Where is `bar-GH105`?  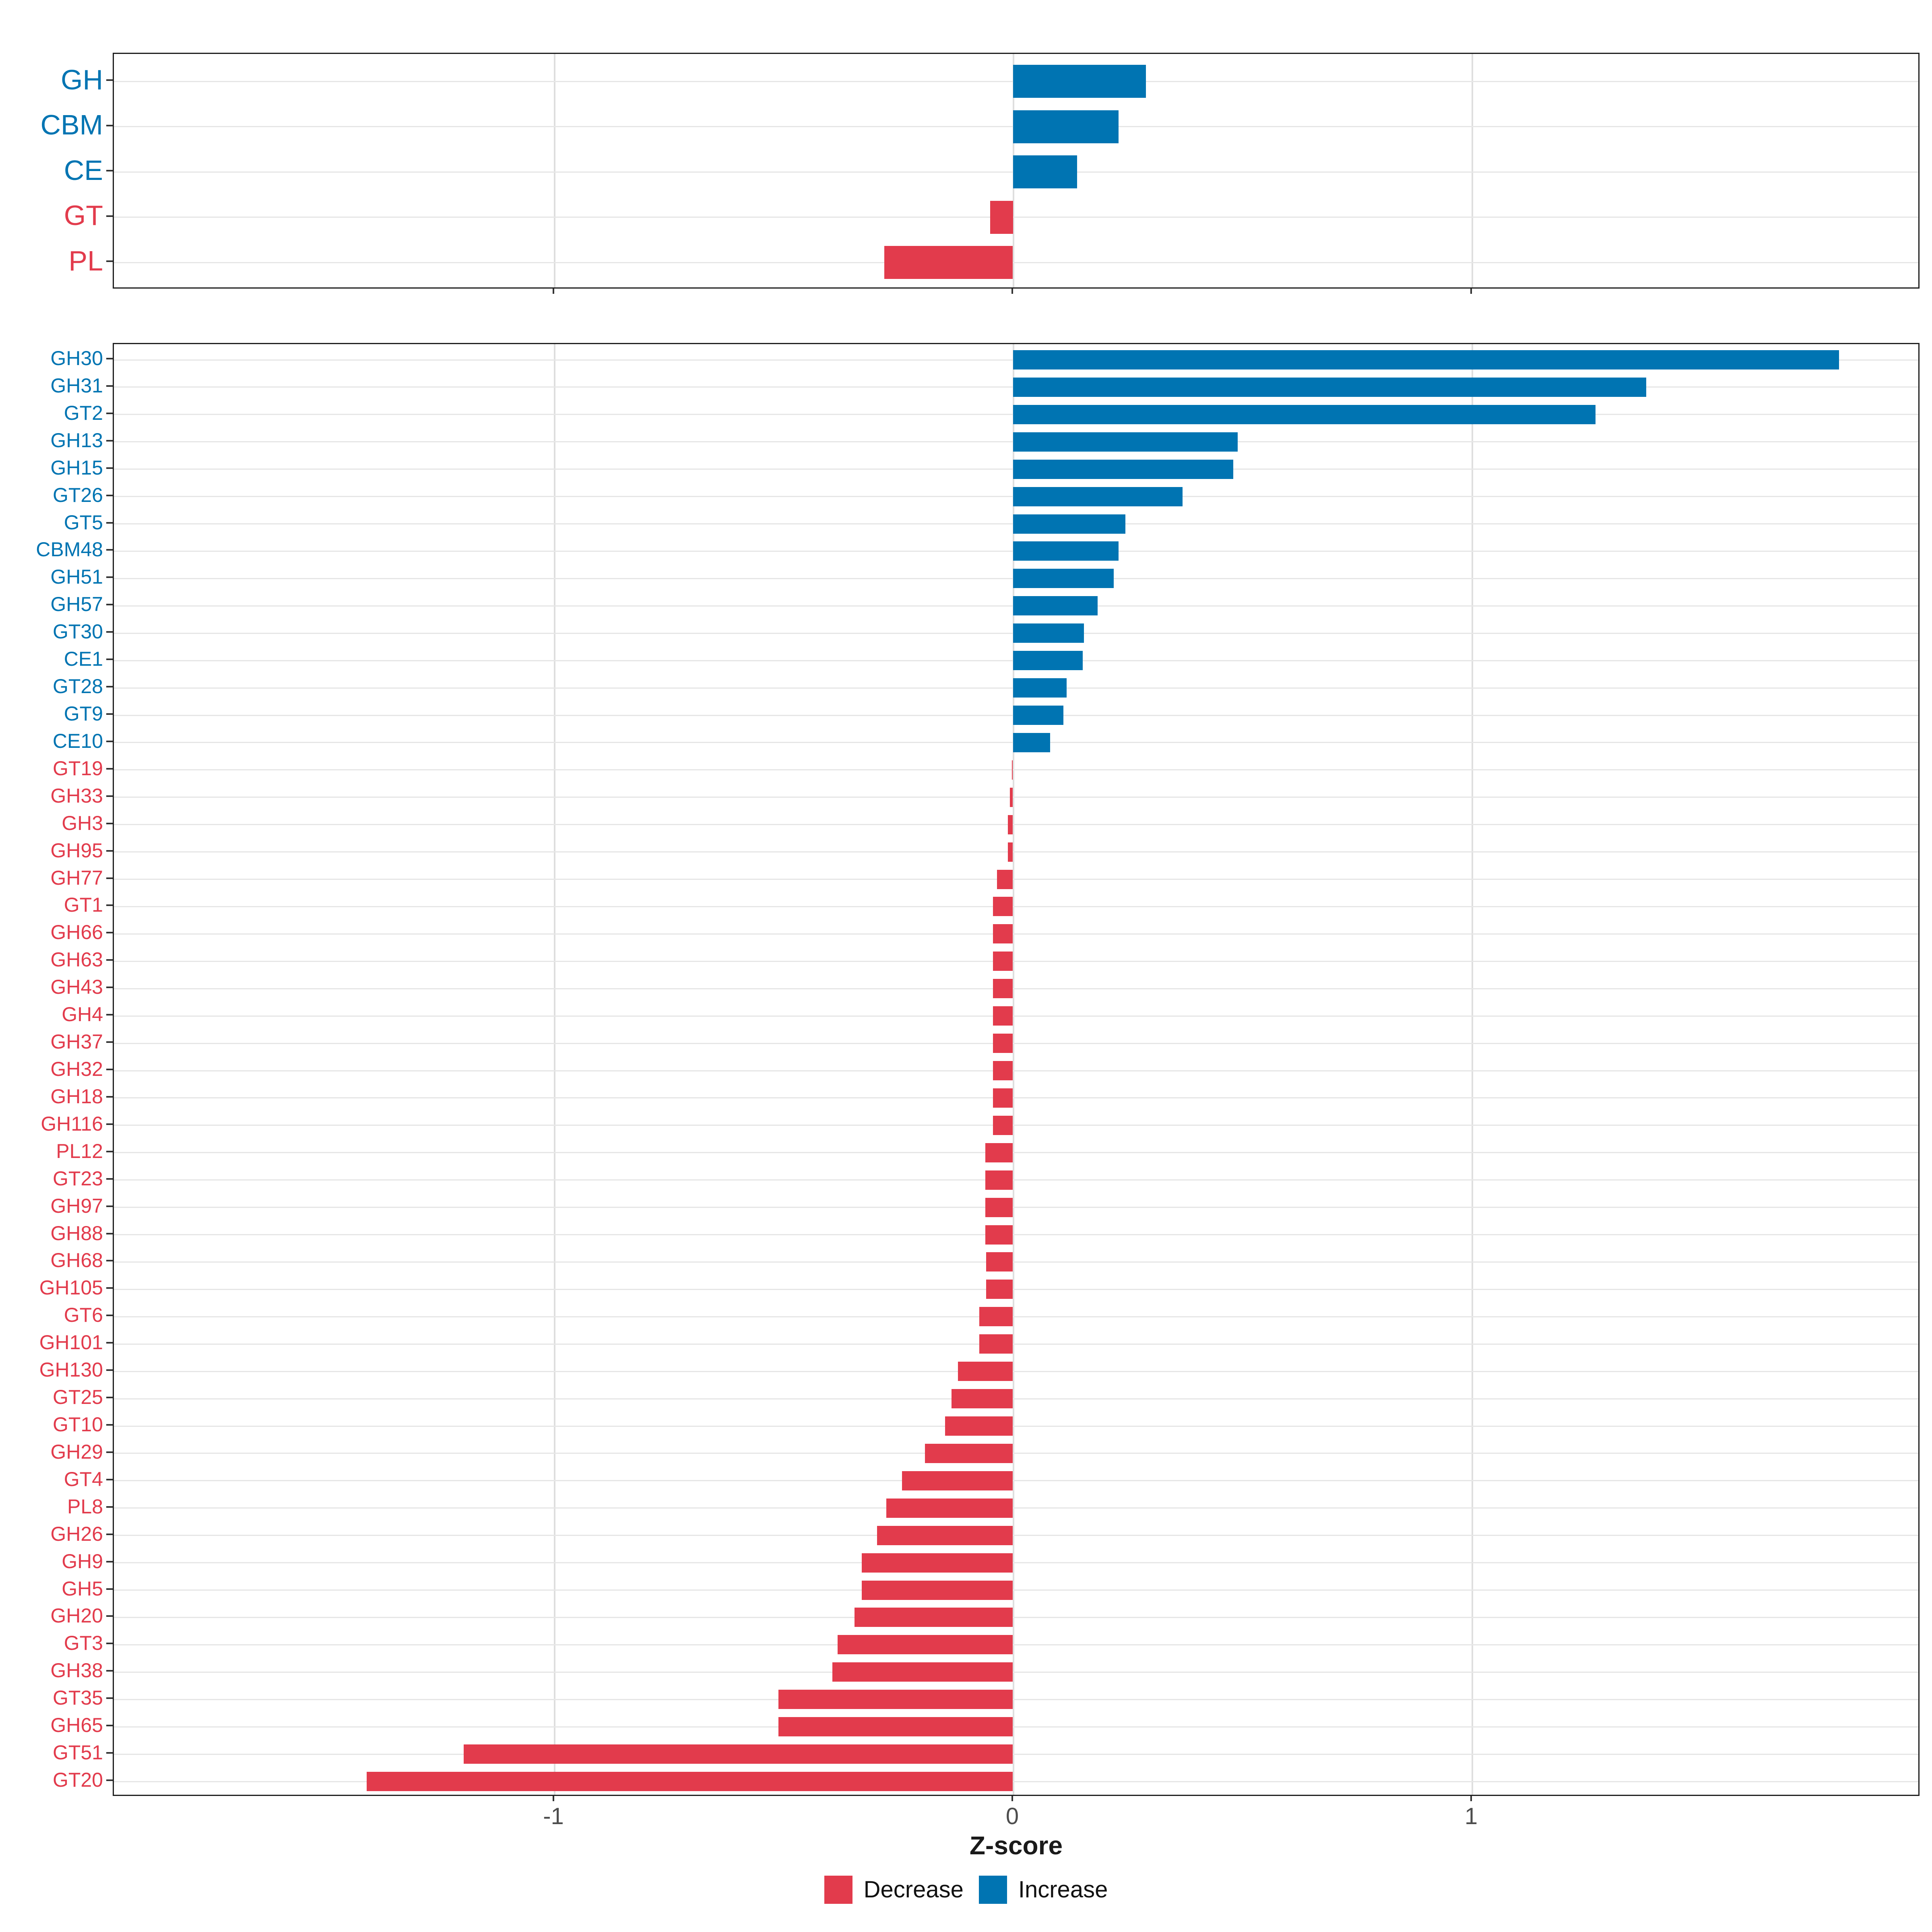 bar-GH105 is located at coordinates (999, 1289).